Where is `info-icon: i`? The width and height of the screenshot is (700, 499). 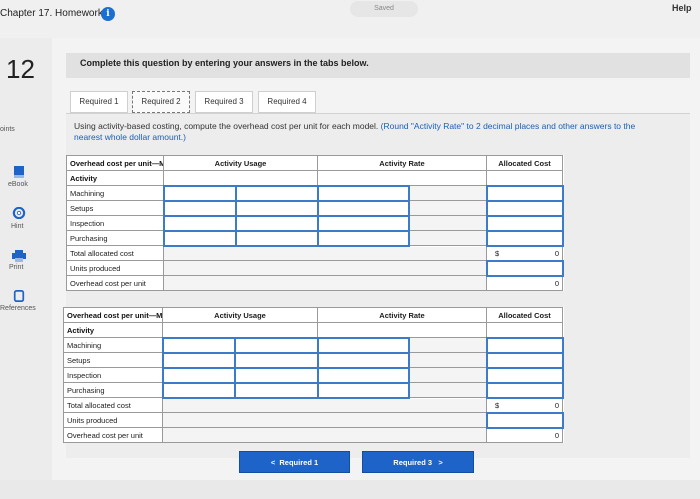
info-icon: i is located at coordinates (108, 14).